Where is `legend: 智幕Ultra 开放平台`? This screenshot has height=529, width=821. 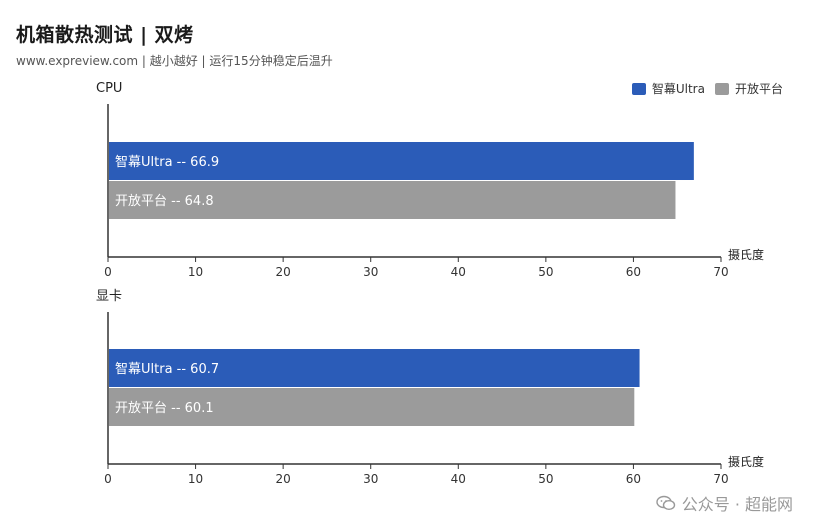
legend: 智幕Ultra 开放平台 is located at coordinates (707, 88).